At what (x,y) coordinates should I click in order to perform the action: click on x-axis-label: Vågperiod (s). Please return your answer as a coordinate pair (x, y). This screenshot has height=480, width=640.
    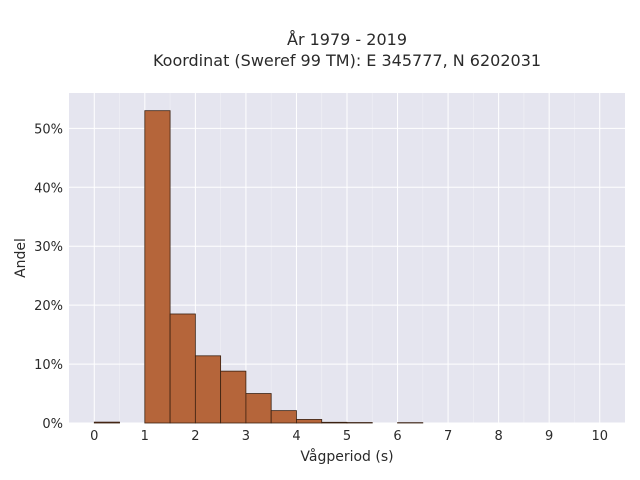
    Looking at the image, I should click on (346, 456).